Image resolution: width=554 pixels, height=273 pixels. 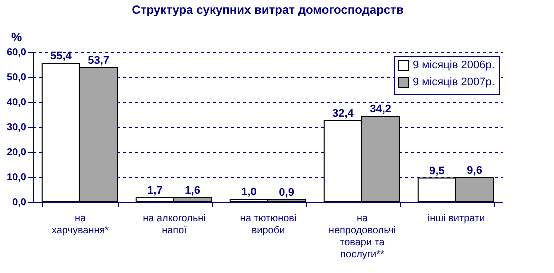 I want to click on y-tick-label: 30,0, so click(x=17, y=128).